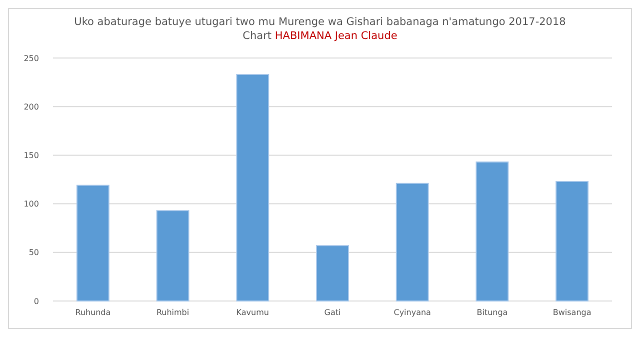 The height and width of the screenshot is (337, 640). I want to click on x-tick-label: Ruhimbi, so click(173, 312).